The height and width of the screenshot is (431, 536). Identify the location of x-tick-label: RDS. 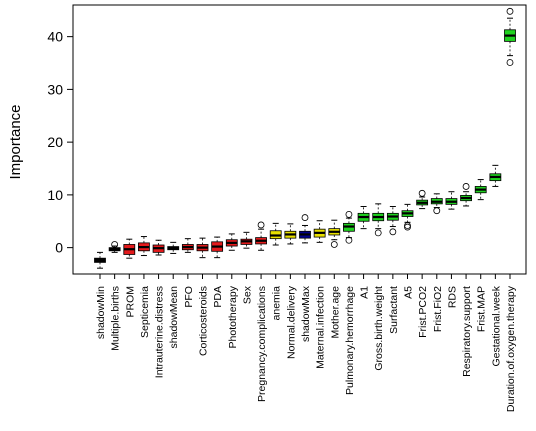
(452, 297).